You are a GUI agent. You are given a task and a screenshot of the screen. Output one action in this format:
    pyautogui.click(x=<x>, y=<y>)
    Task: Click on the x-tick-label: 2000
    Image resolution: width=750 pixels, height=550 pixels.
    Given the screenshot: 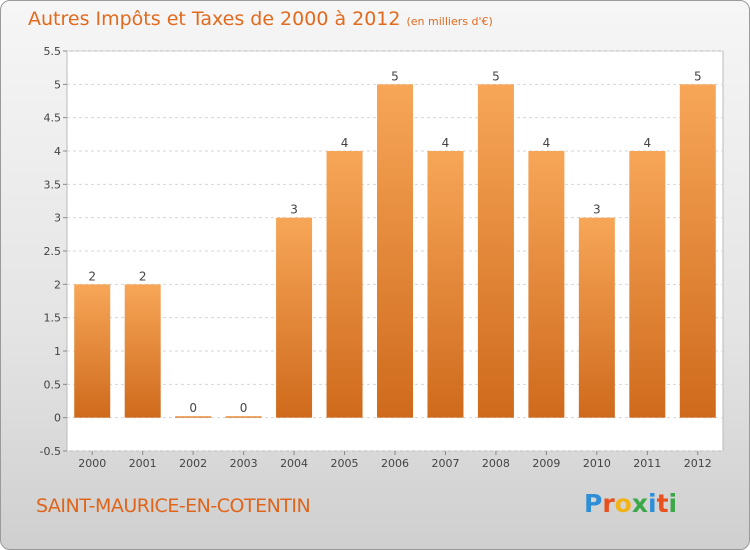 What is the action you would take?
    pyautogui.click(x=92, y=463)
    